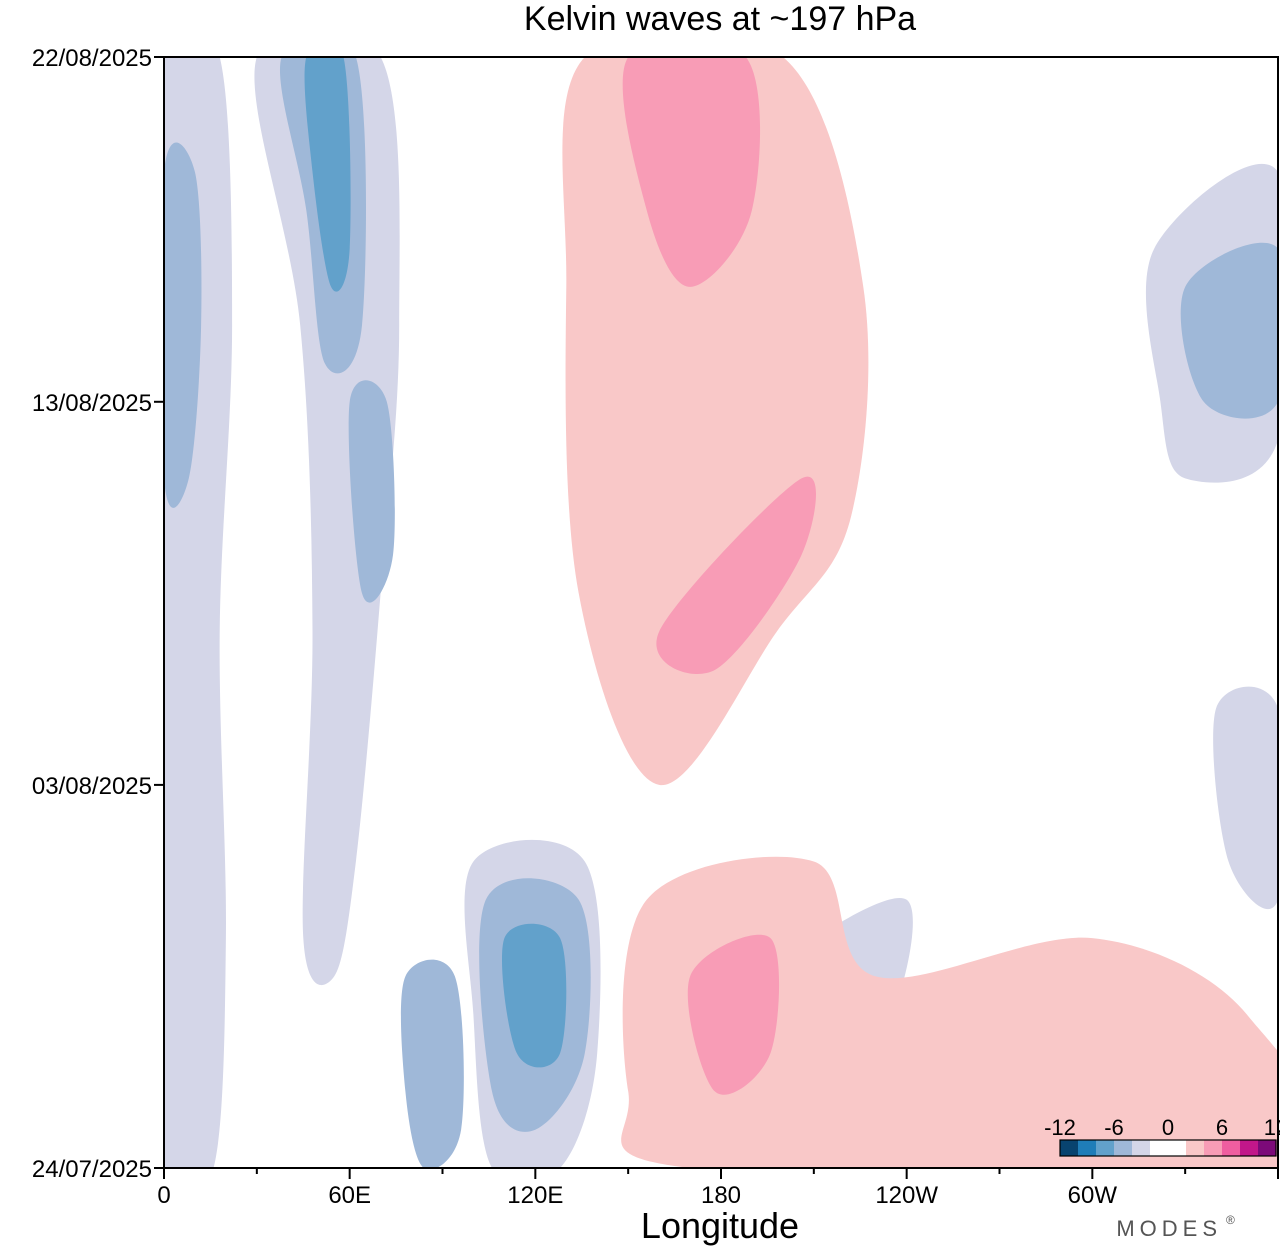 Image resolution: width=1280 pixels, height=1249 pixels. Describe the element at coordinates (1093, 1195) in the screenshot. I see `x-tick-label: 60W` at that location.